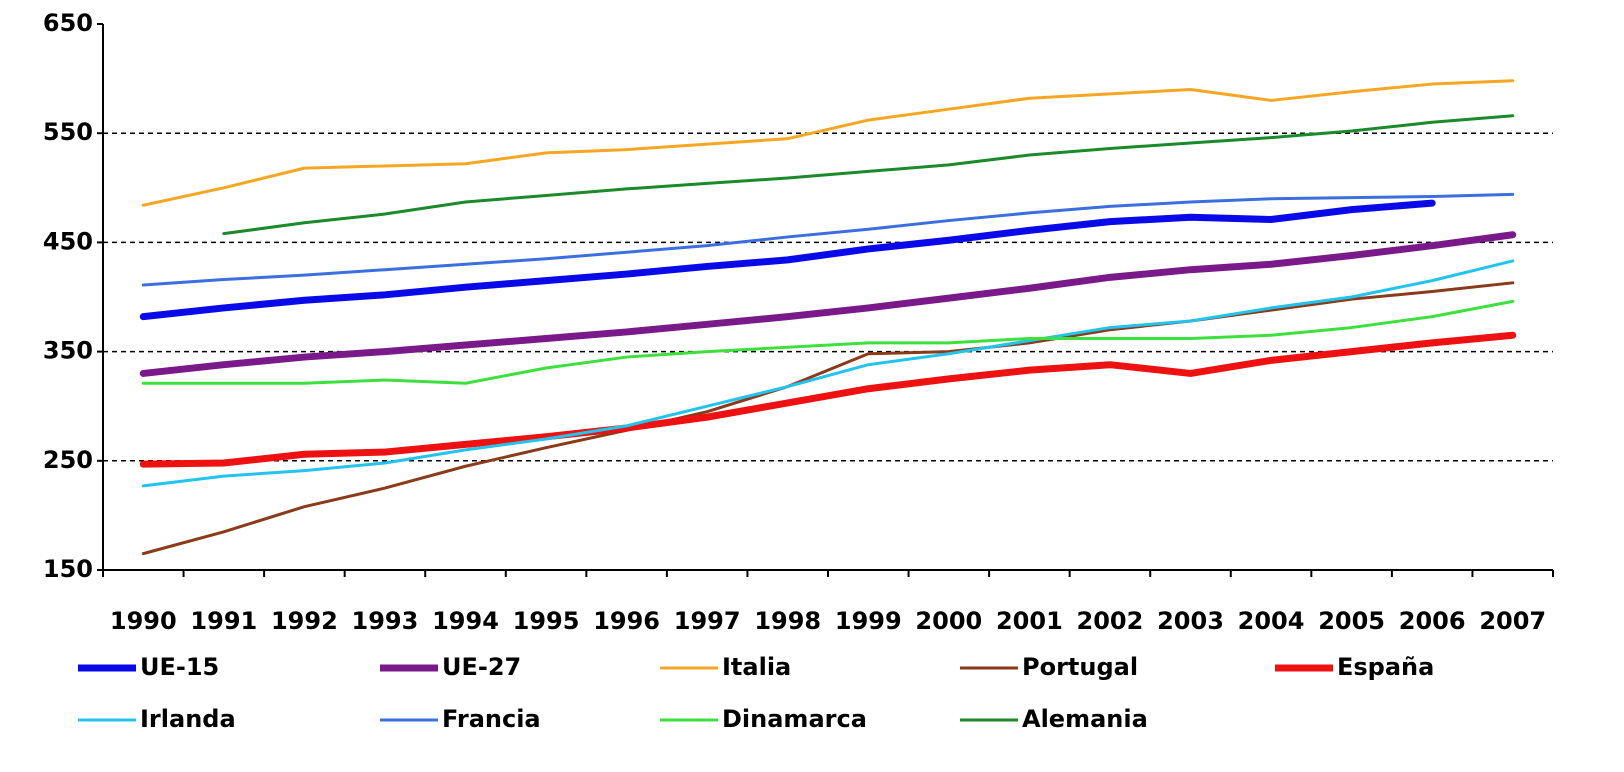  I want to click on y-tick-label: 650, so click(68, 23).